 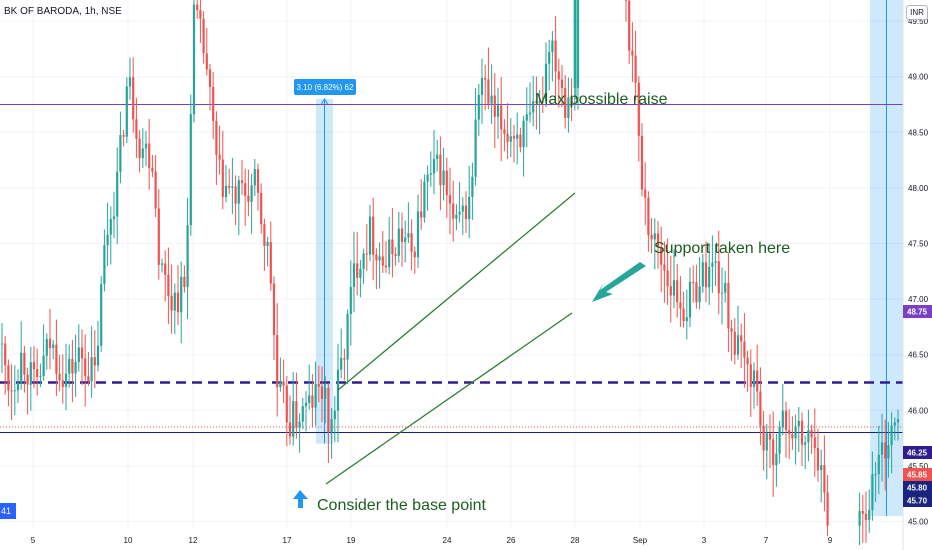 I want to click on channel-lower-line, so click(x=449, y=398).